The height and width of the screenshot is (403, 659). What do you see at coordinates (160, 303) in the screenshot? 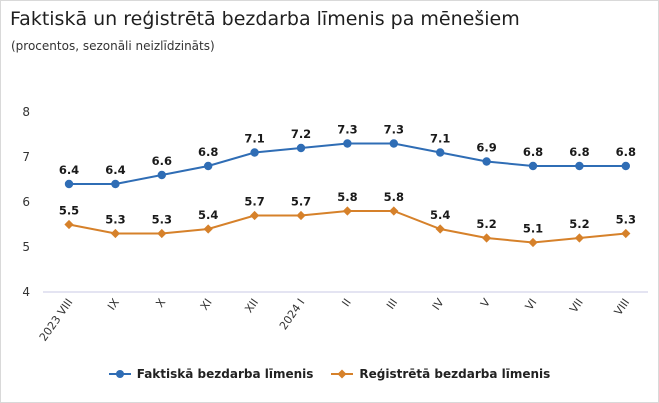
I see `x-tick-label: X` at bounding box center [160, 303].